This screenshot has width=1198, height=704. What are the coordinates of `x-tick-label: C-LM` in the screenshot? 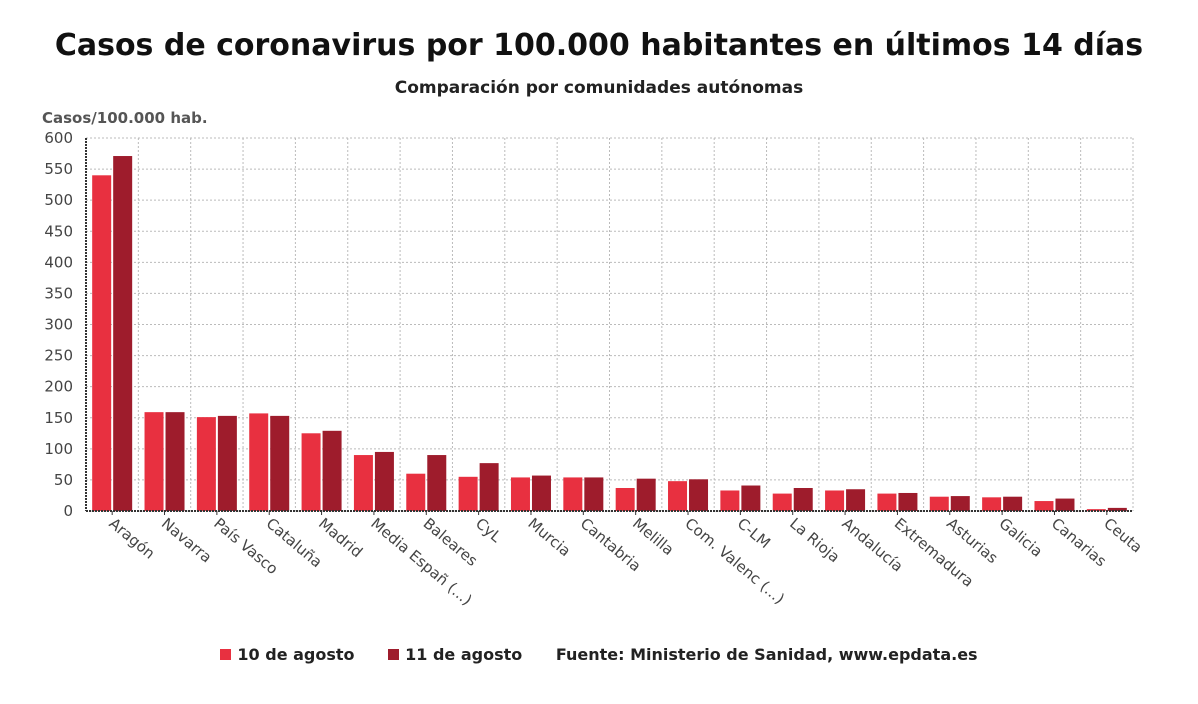 It's located at (754, 533).